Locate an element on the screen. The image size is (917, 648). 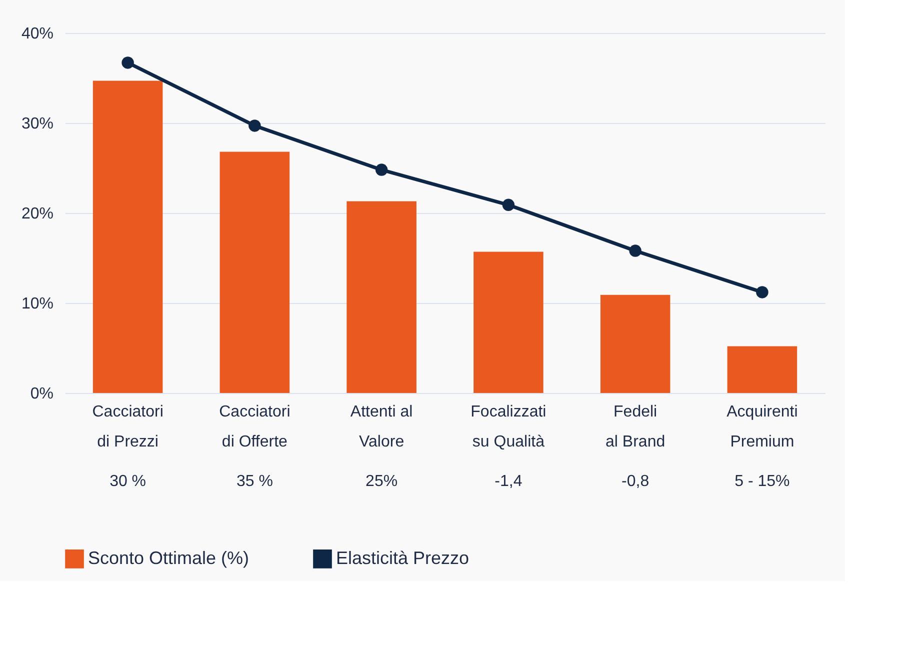
x-tick-label: Cacciatori di Offerte is located at coordinates (254, 427).